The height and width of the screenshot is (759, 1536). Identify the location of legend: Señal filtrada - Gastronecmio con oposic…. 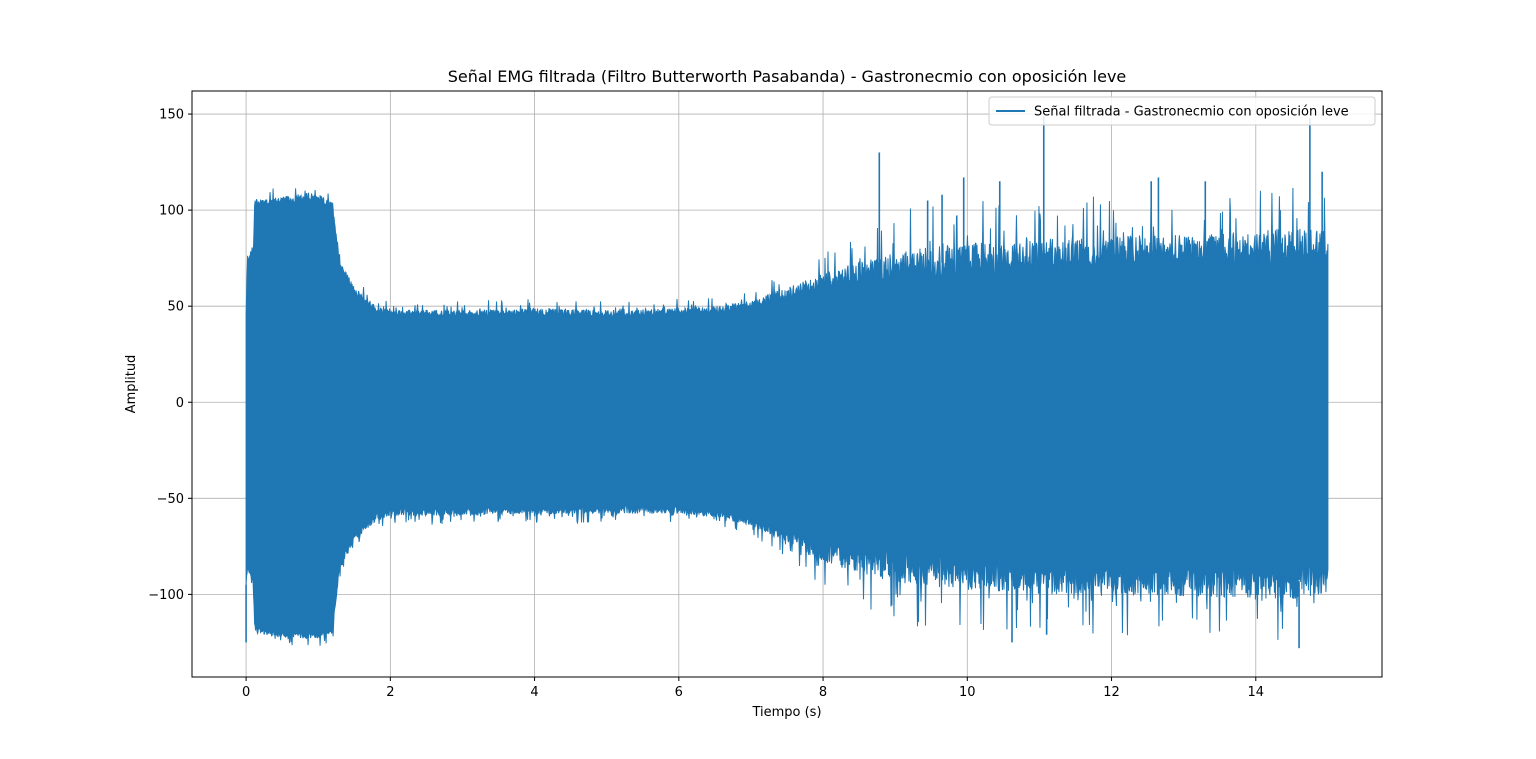
(1182, 111).